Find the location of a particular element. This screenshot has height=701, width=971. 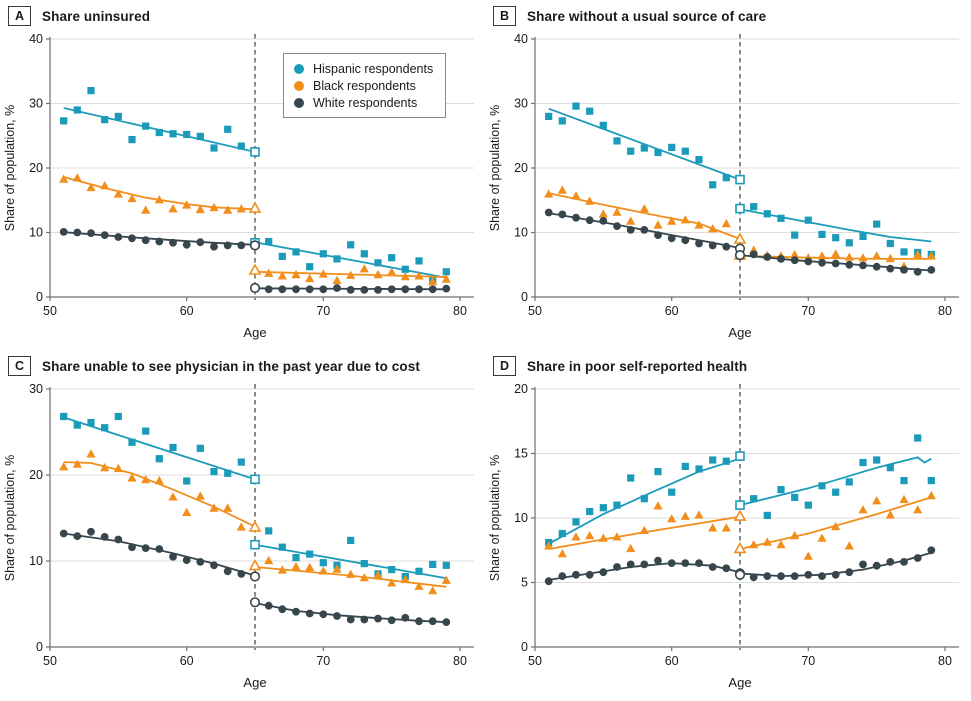

y-tick-label: 15 is located at coordinates (521, 454).